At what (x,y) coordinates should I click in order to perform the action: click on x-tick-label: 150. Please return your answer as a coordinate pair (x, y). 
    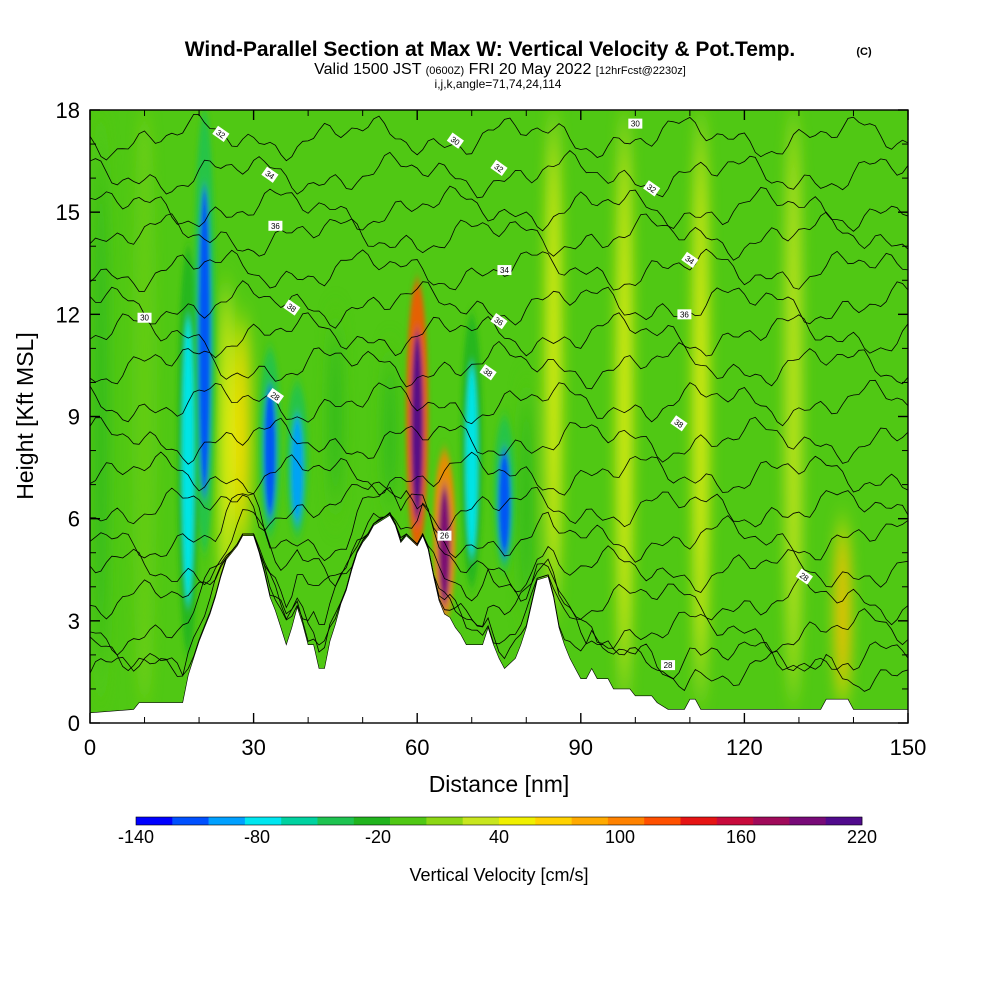
    Looking at the image, I should click on (908, 747).